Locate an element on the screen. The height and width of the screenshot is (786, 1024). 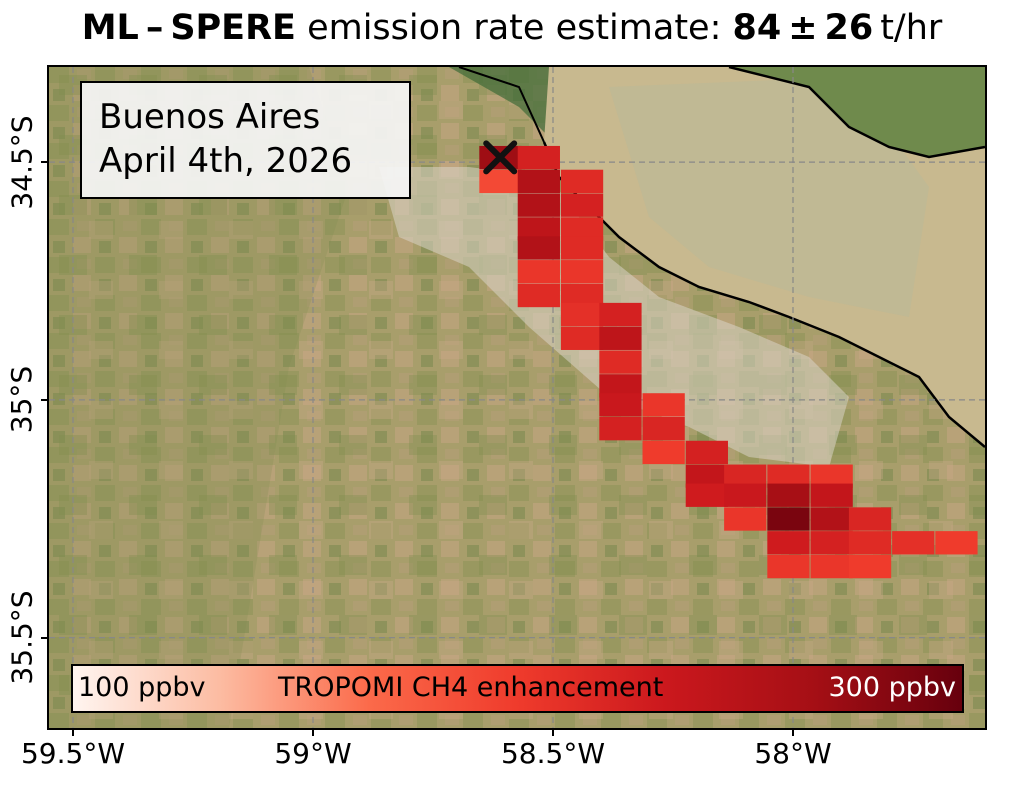
y-tick-label: 35.5°S is located at coordinates (22, 638).